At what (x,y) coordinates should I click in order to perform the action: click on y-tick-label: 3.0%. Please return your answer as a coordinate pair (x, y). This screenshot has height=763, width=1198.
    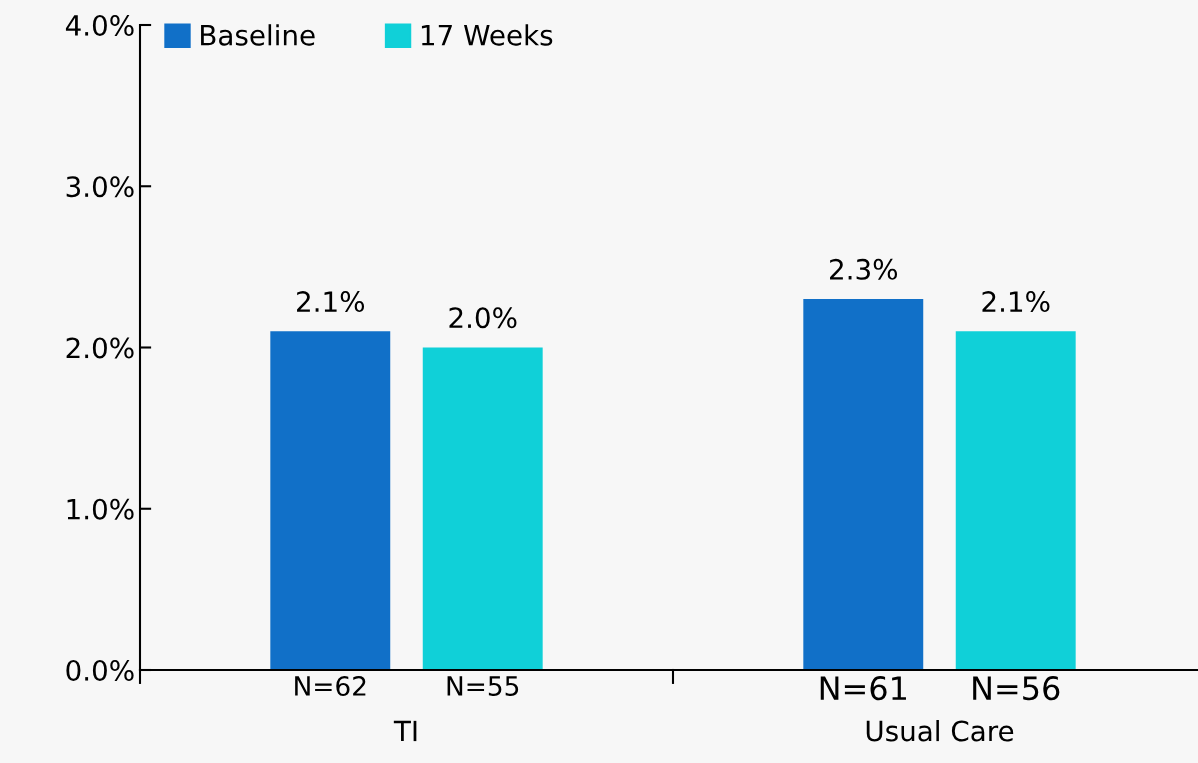
    Looking at the image, I should click on (100, 187).